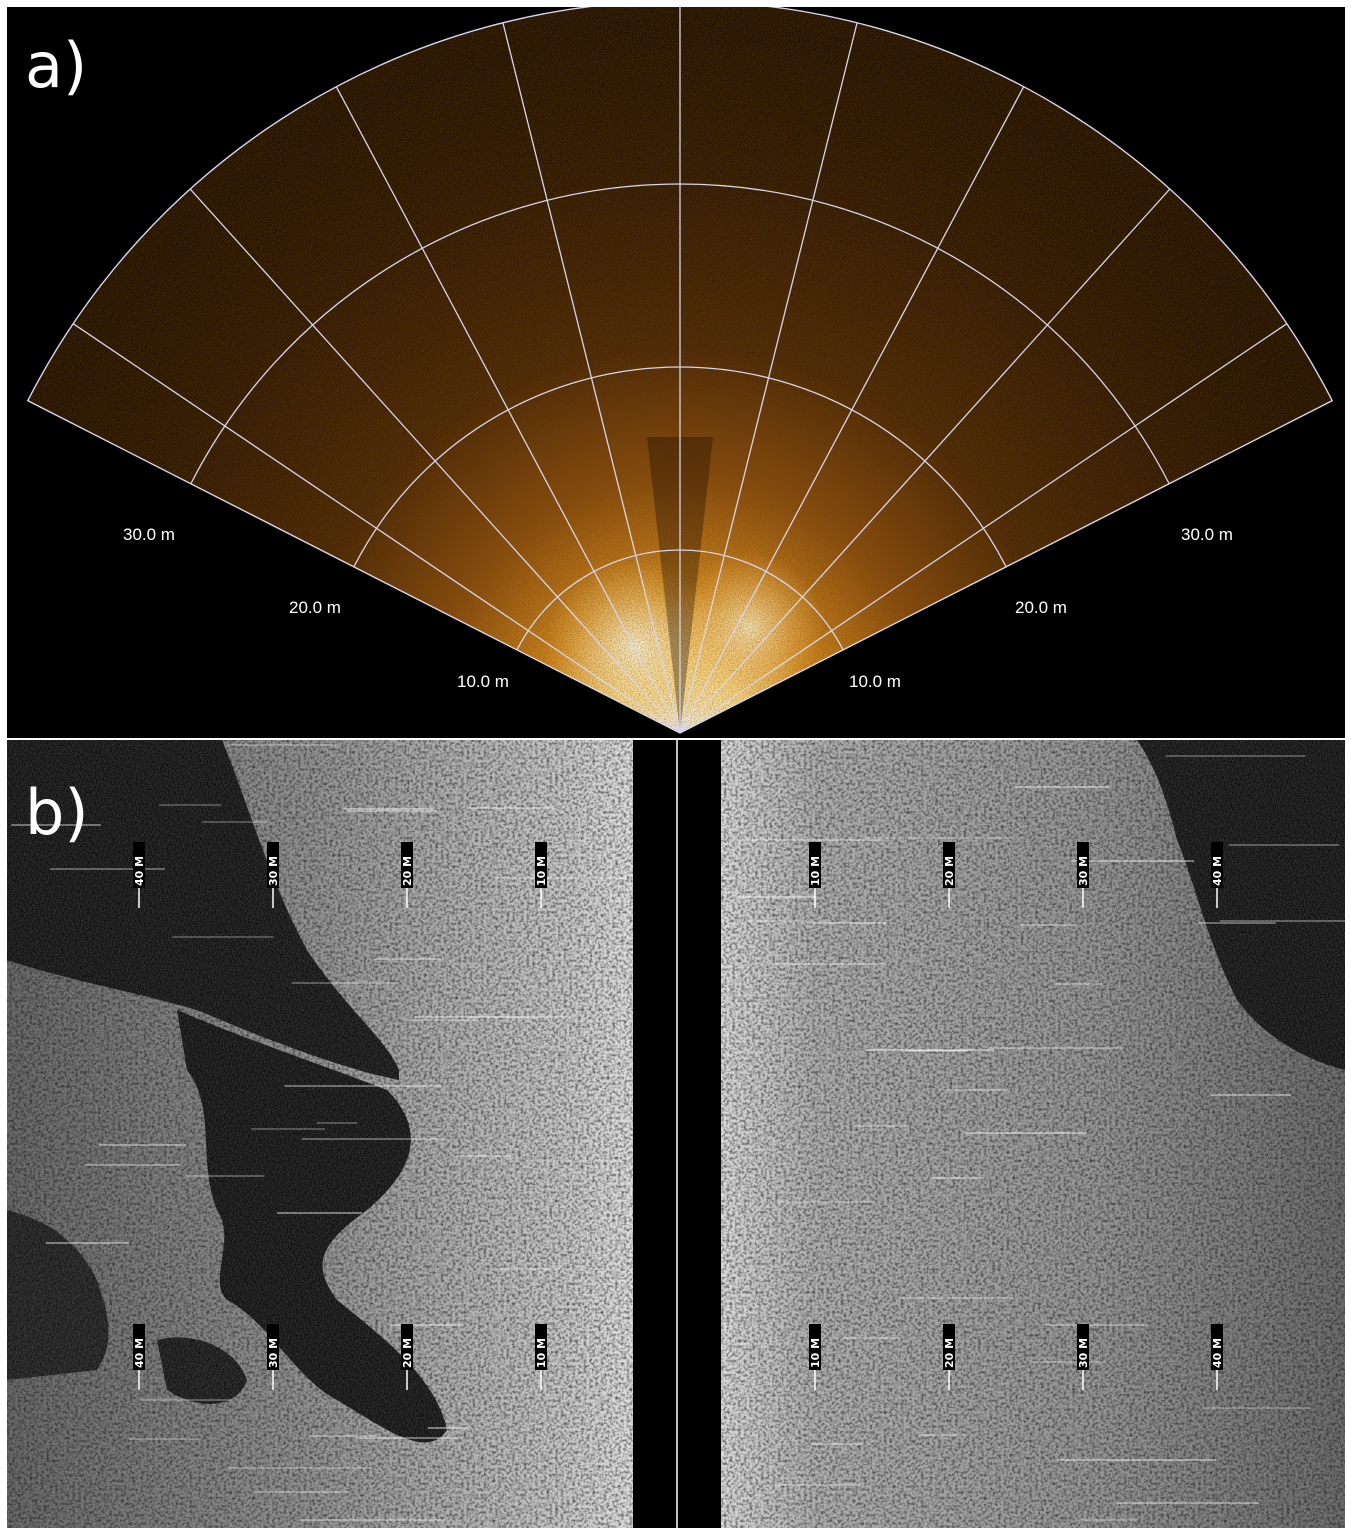  I want to click on range-label-l: 20.0 m, so click(315, 607).